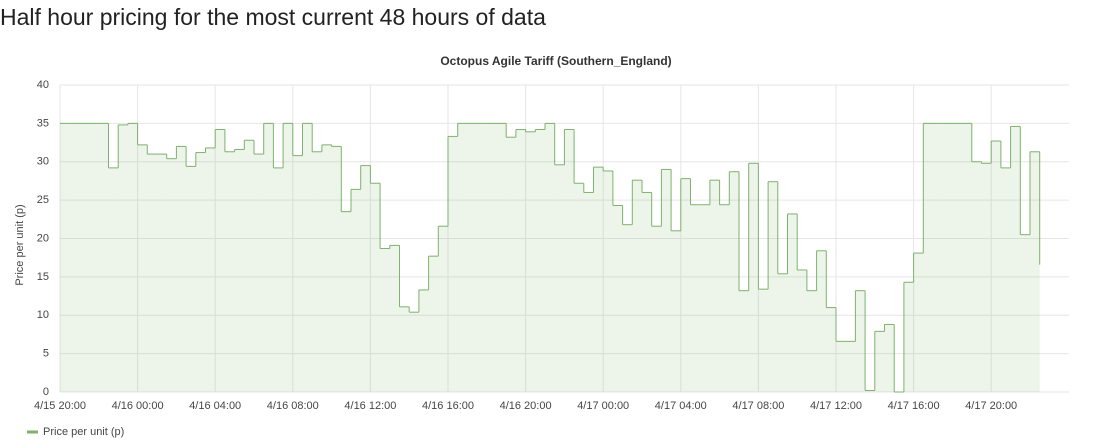 Image resolution: width=1112 pixels, height=448 pixels. I want to click on x-tick-label: 4/17 16:00, so click(914, 406).